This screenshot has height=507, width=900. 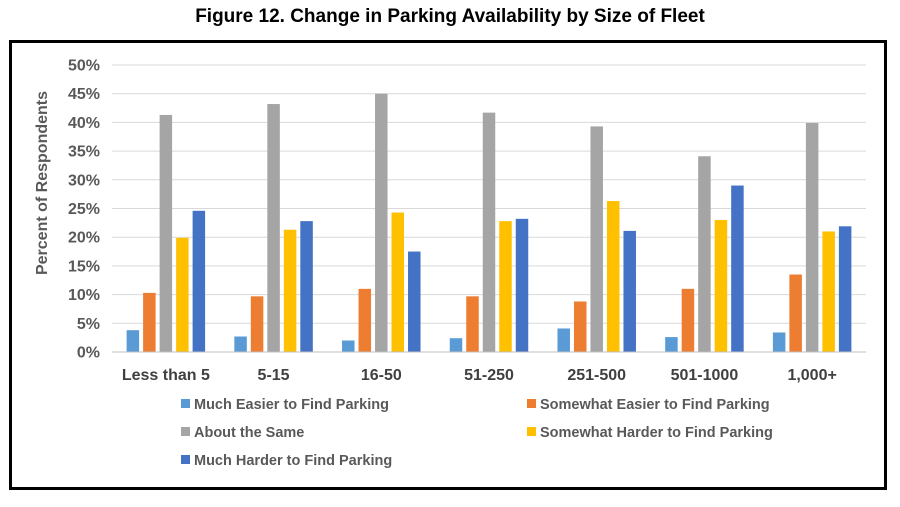 What do you see at coordinates (84, 266) in the screenshot?
I see `y-tick-label: 15%` at bounding box center [84, 266].